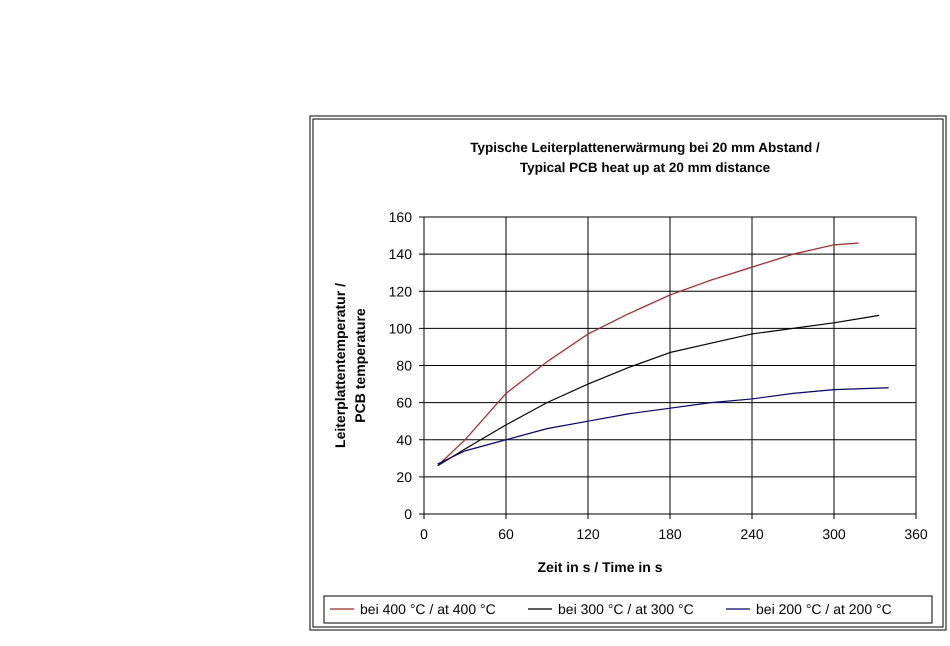 This screenshot has width=950, height=646. I want to click on legend-label: bei 300 °C / at 300 °C, so click(626, 609).